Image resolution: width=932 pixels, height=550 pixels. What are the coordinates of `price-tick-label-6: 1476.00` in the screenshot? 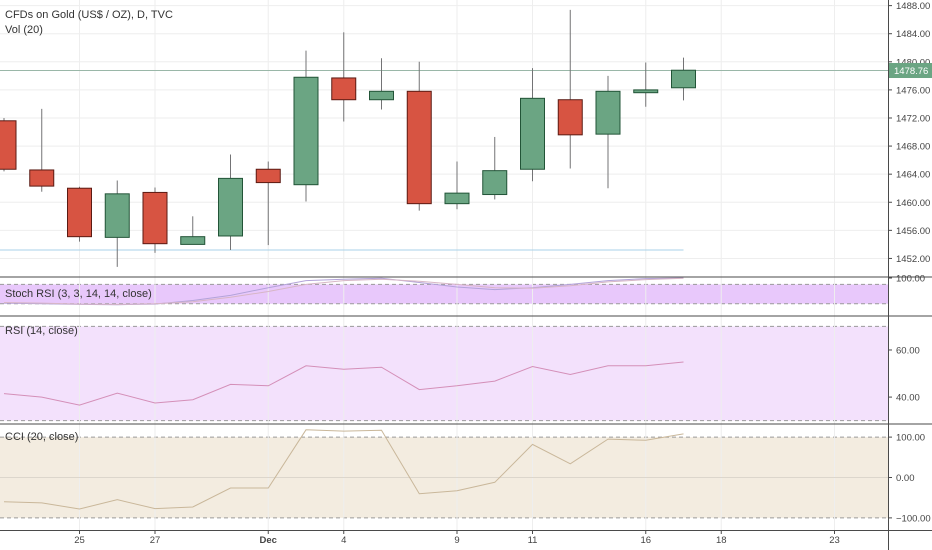 It's located at (913, 90).